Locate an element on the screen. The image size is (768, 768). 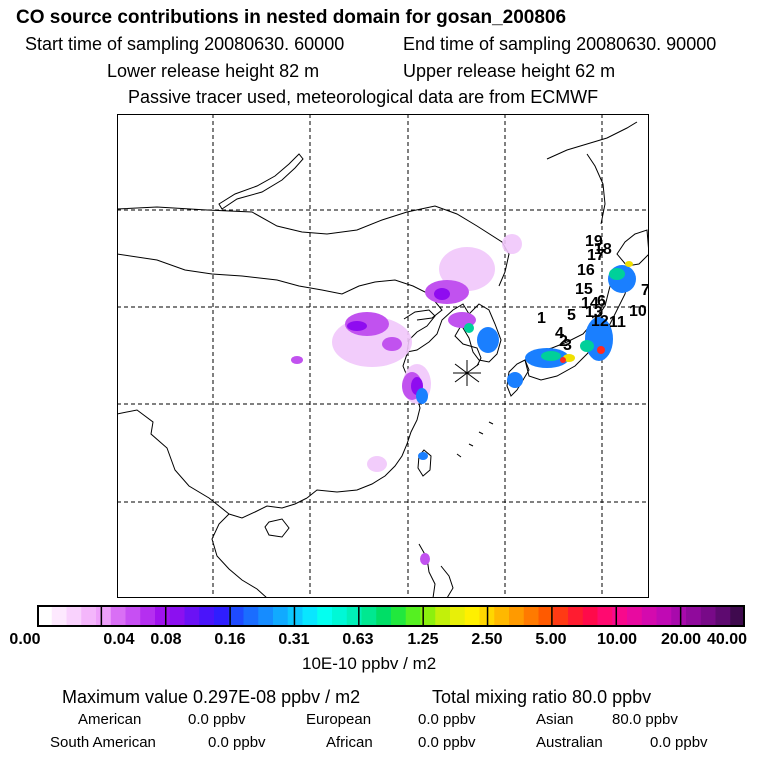
south-american-label: South American is located at coordinates (103, 742).